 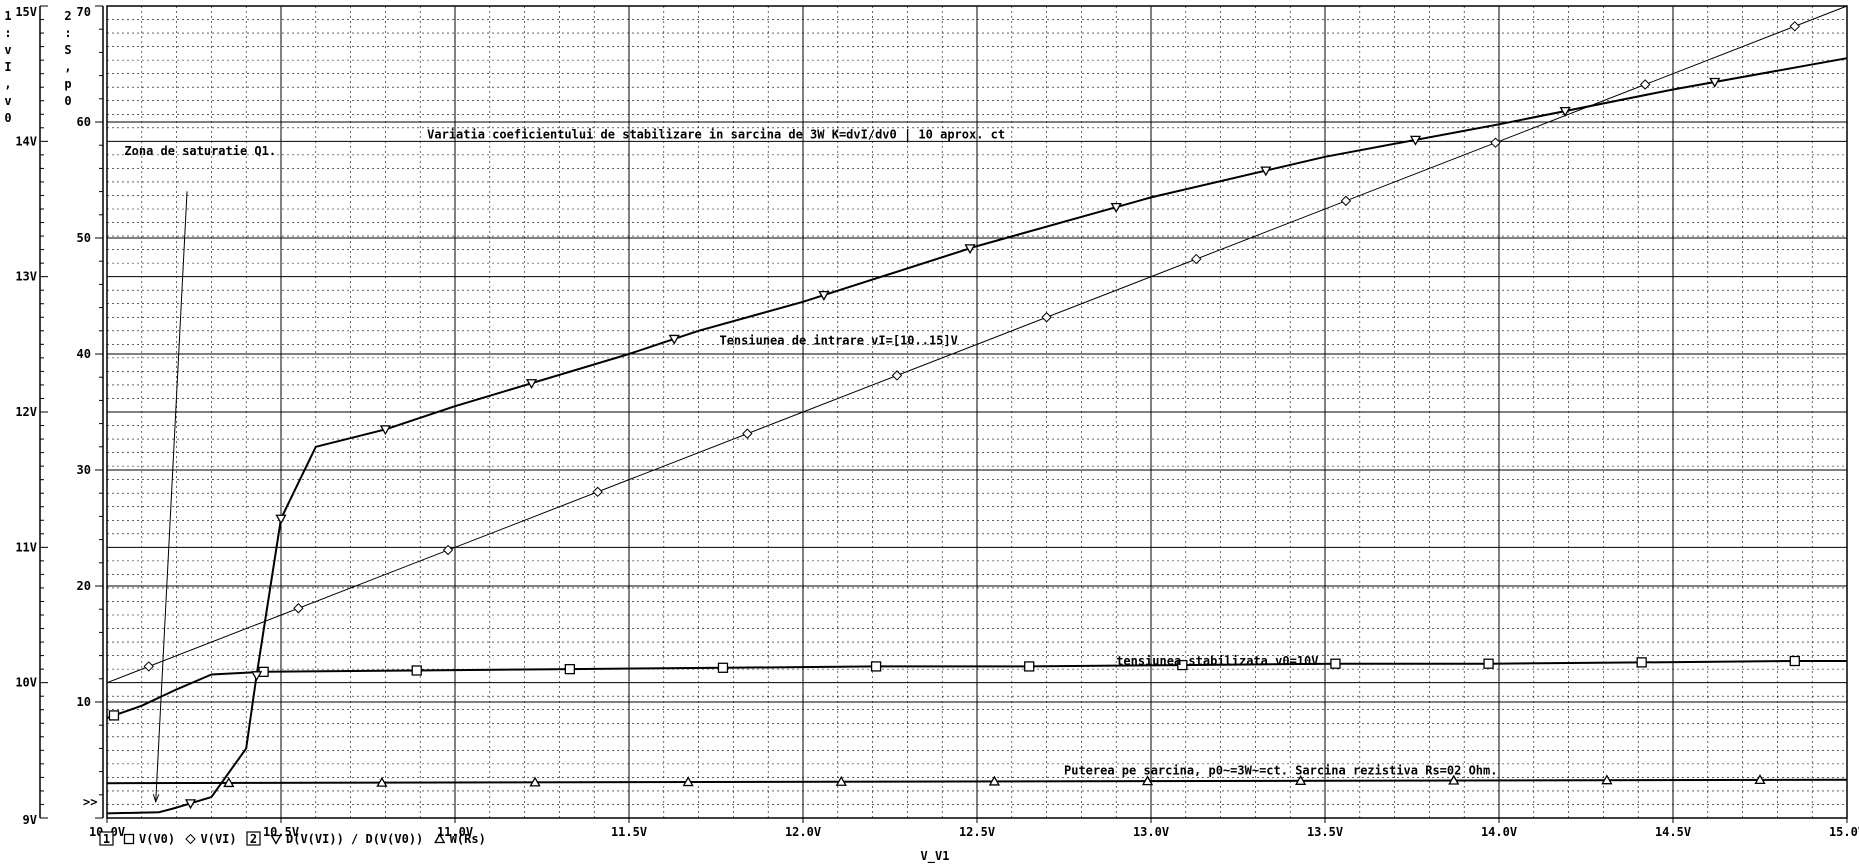 What do you see at coordinates (26, 683) in the screenshot?
I see `axis1-tick-label: 10V` at bounding box center [26, 683].